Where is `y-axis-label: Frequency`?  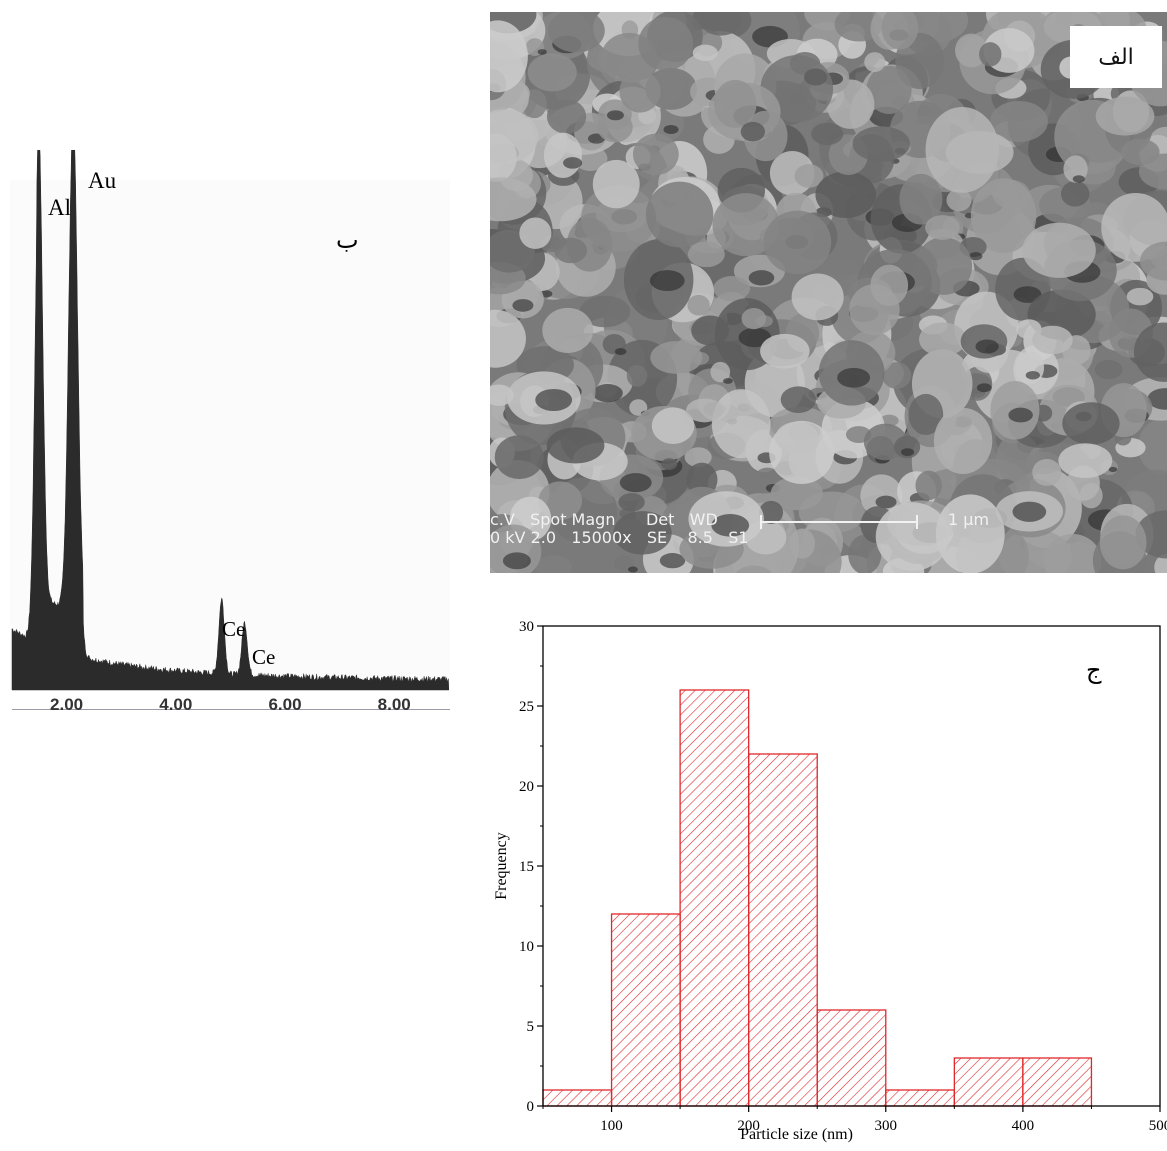
y-axis-label: Frequency is located at coordinates (501, 866).